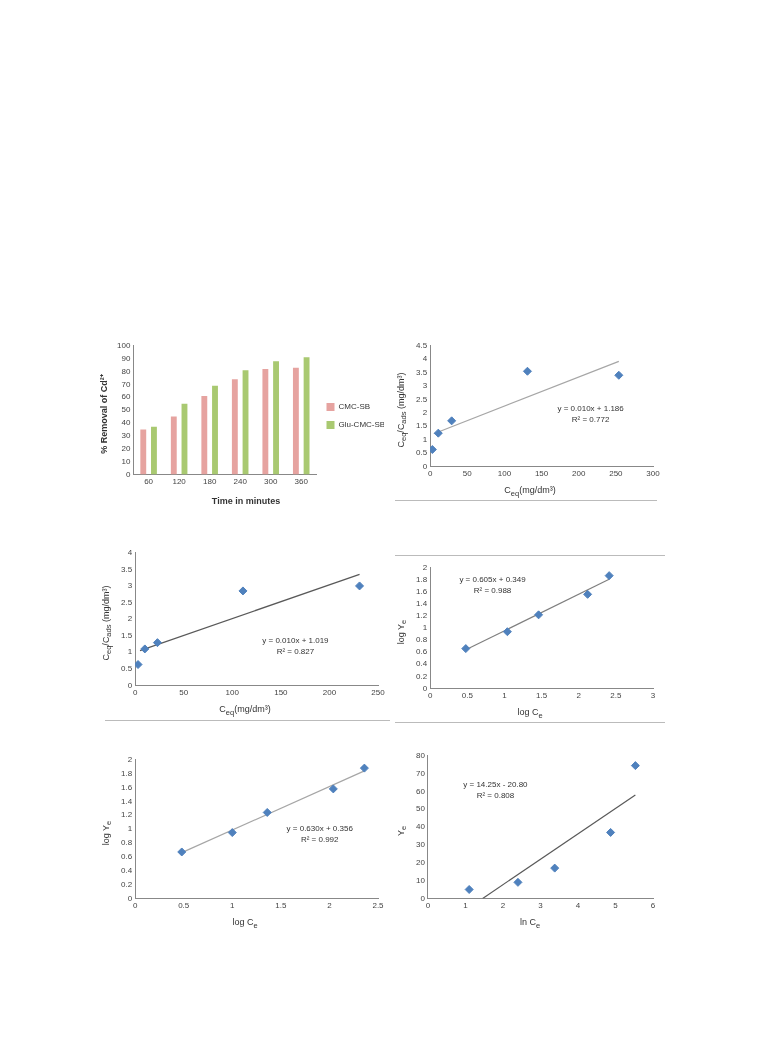  I want to click on x-tick-label: 6, so click(653, 906).